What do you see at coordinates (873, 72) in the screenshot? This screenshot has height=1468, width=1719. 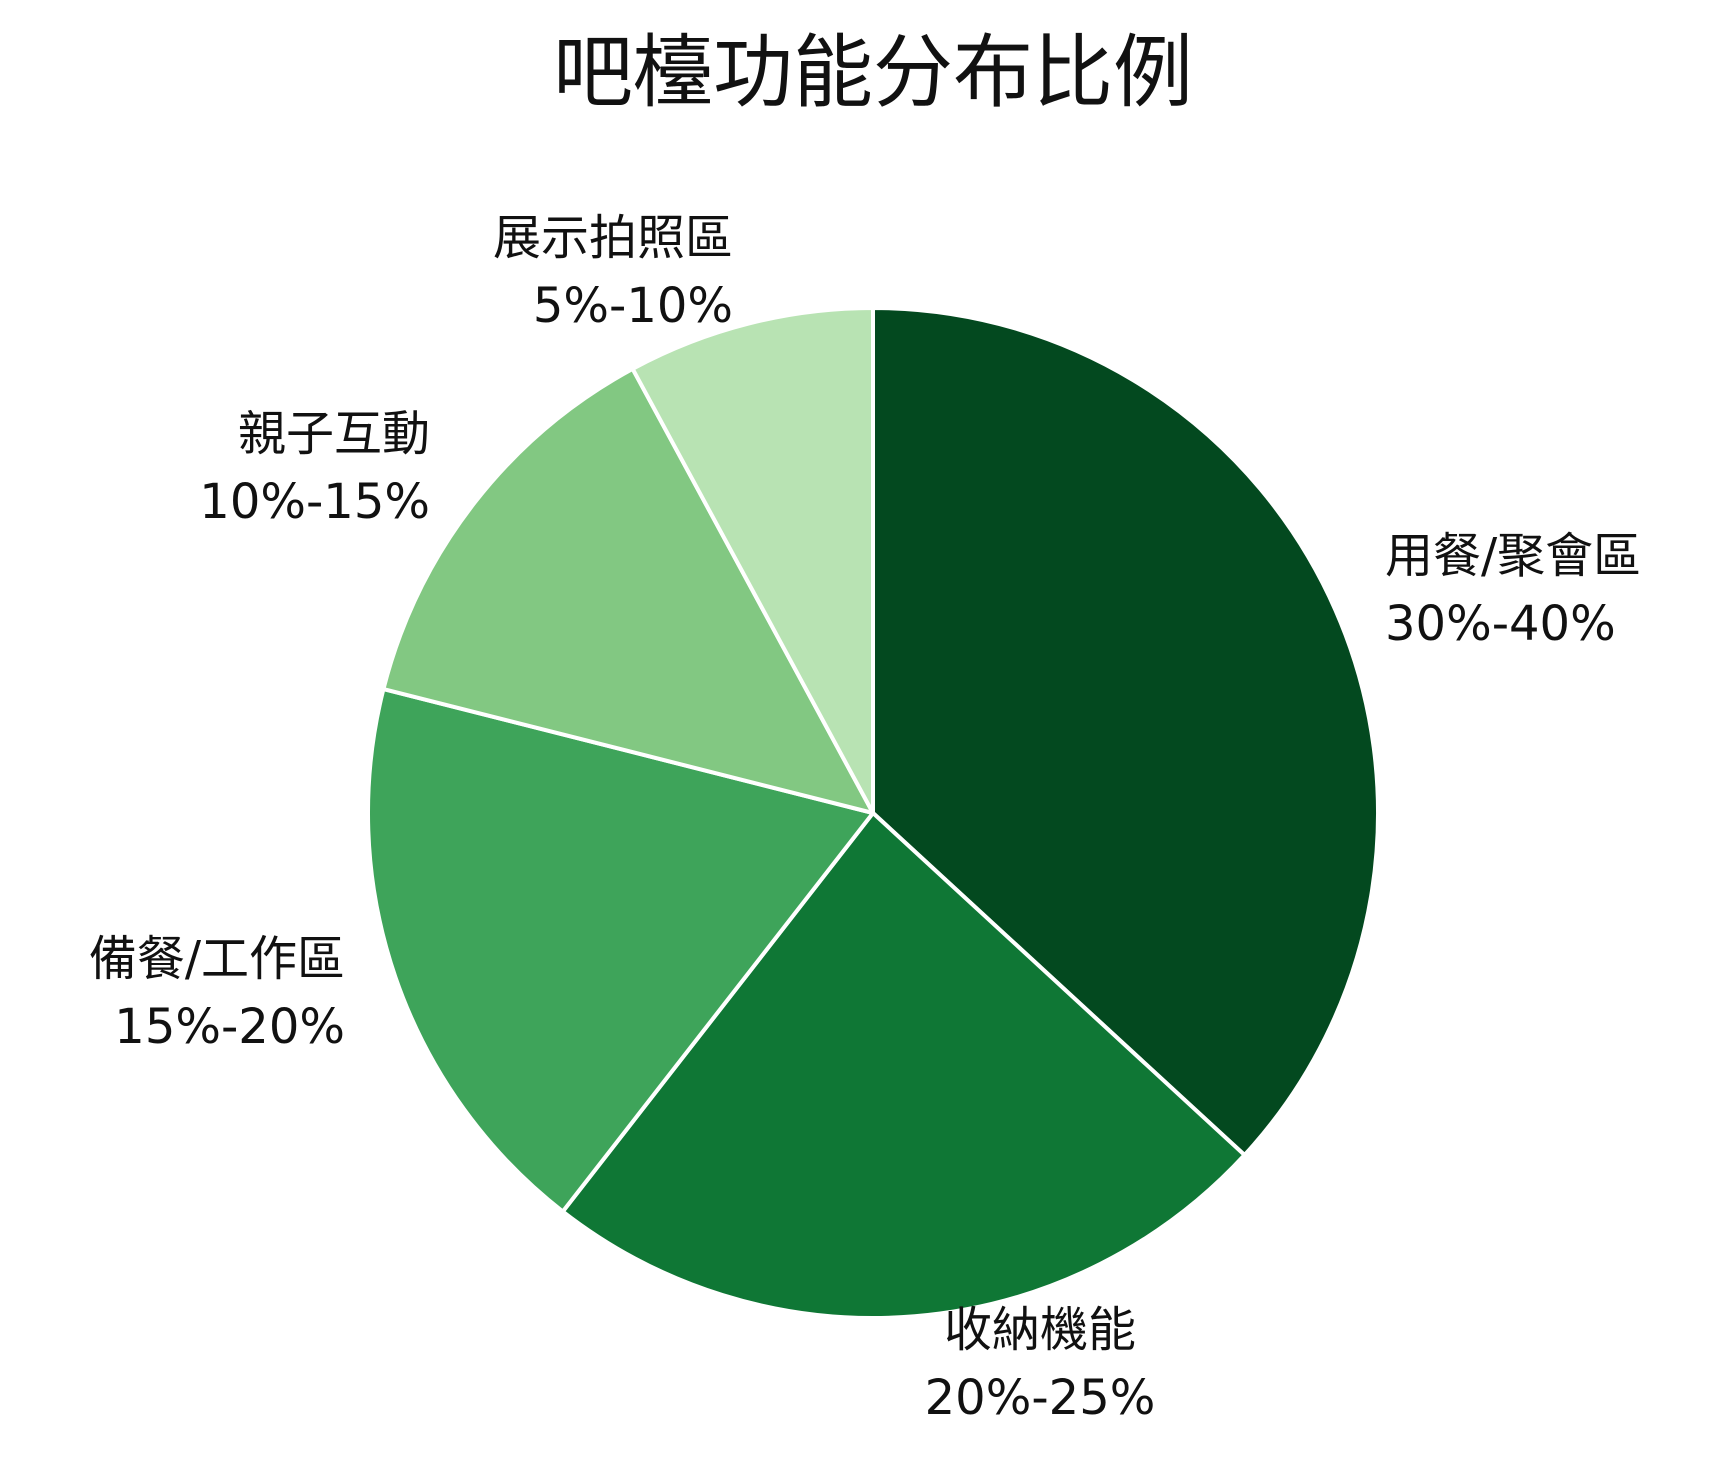 I see `chart-title: 吧檯功能分布比例` at bounding box center [873, 72].